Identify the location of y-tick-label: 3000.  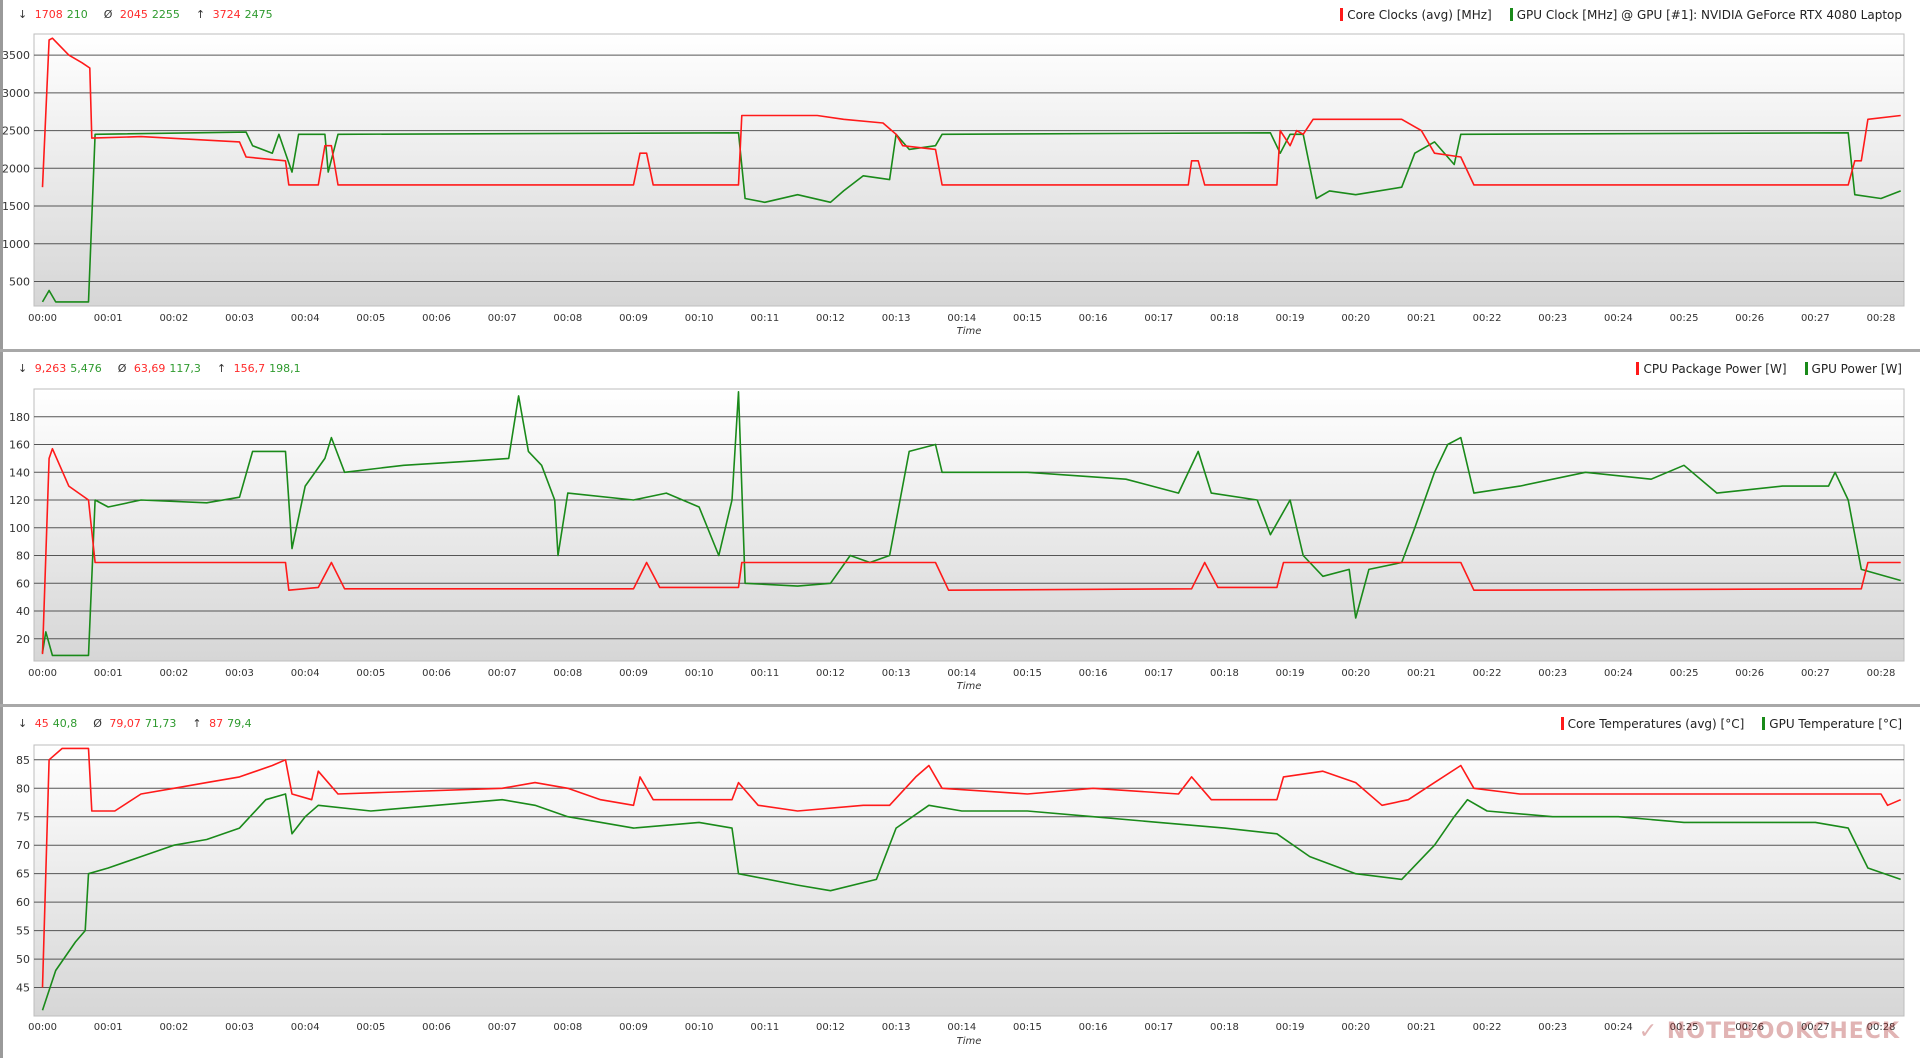
(16, 93).